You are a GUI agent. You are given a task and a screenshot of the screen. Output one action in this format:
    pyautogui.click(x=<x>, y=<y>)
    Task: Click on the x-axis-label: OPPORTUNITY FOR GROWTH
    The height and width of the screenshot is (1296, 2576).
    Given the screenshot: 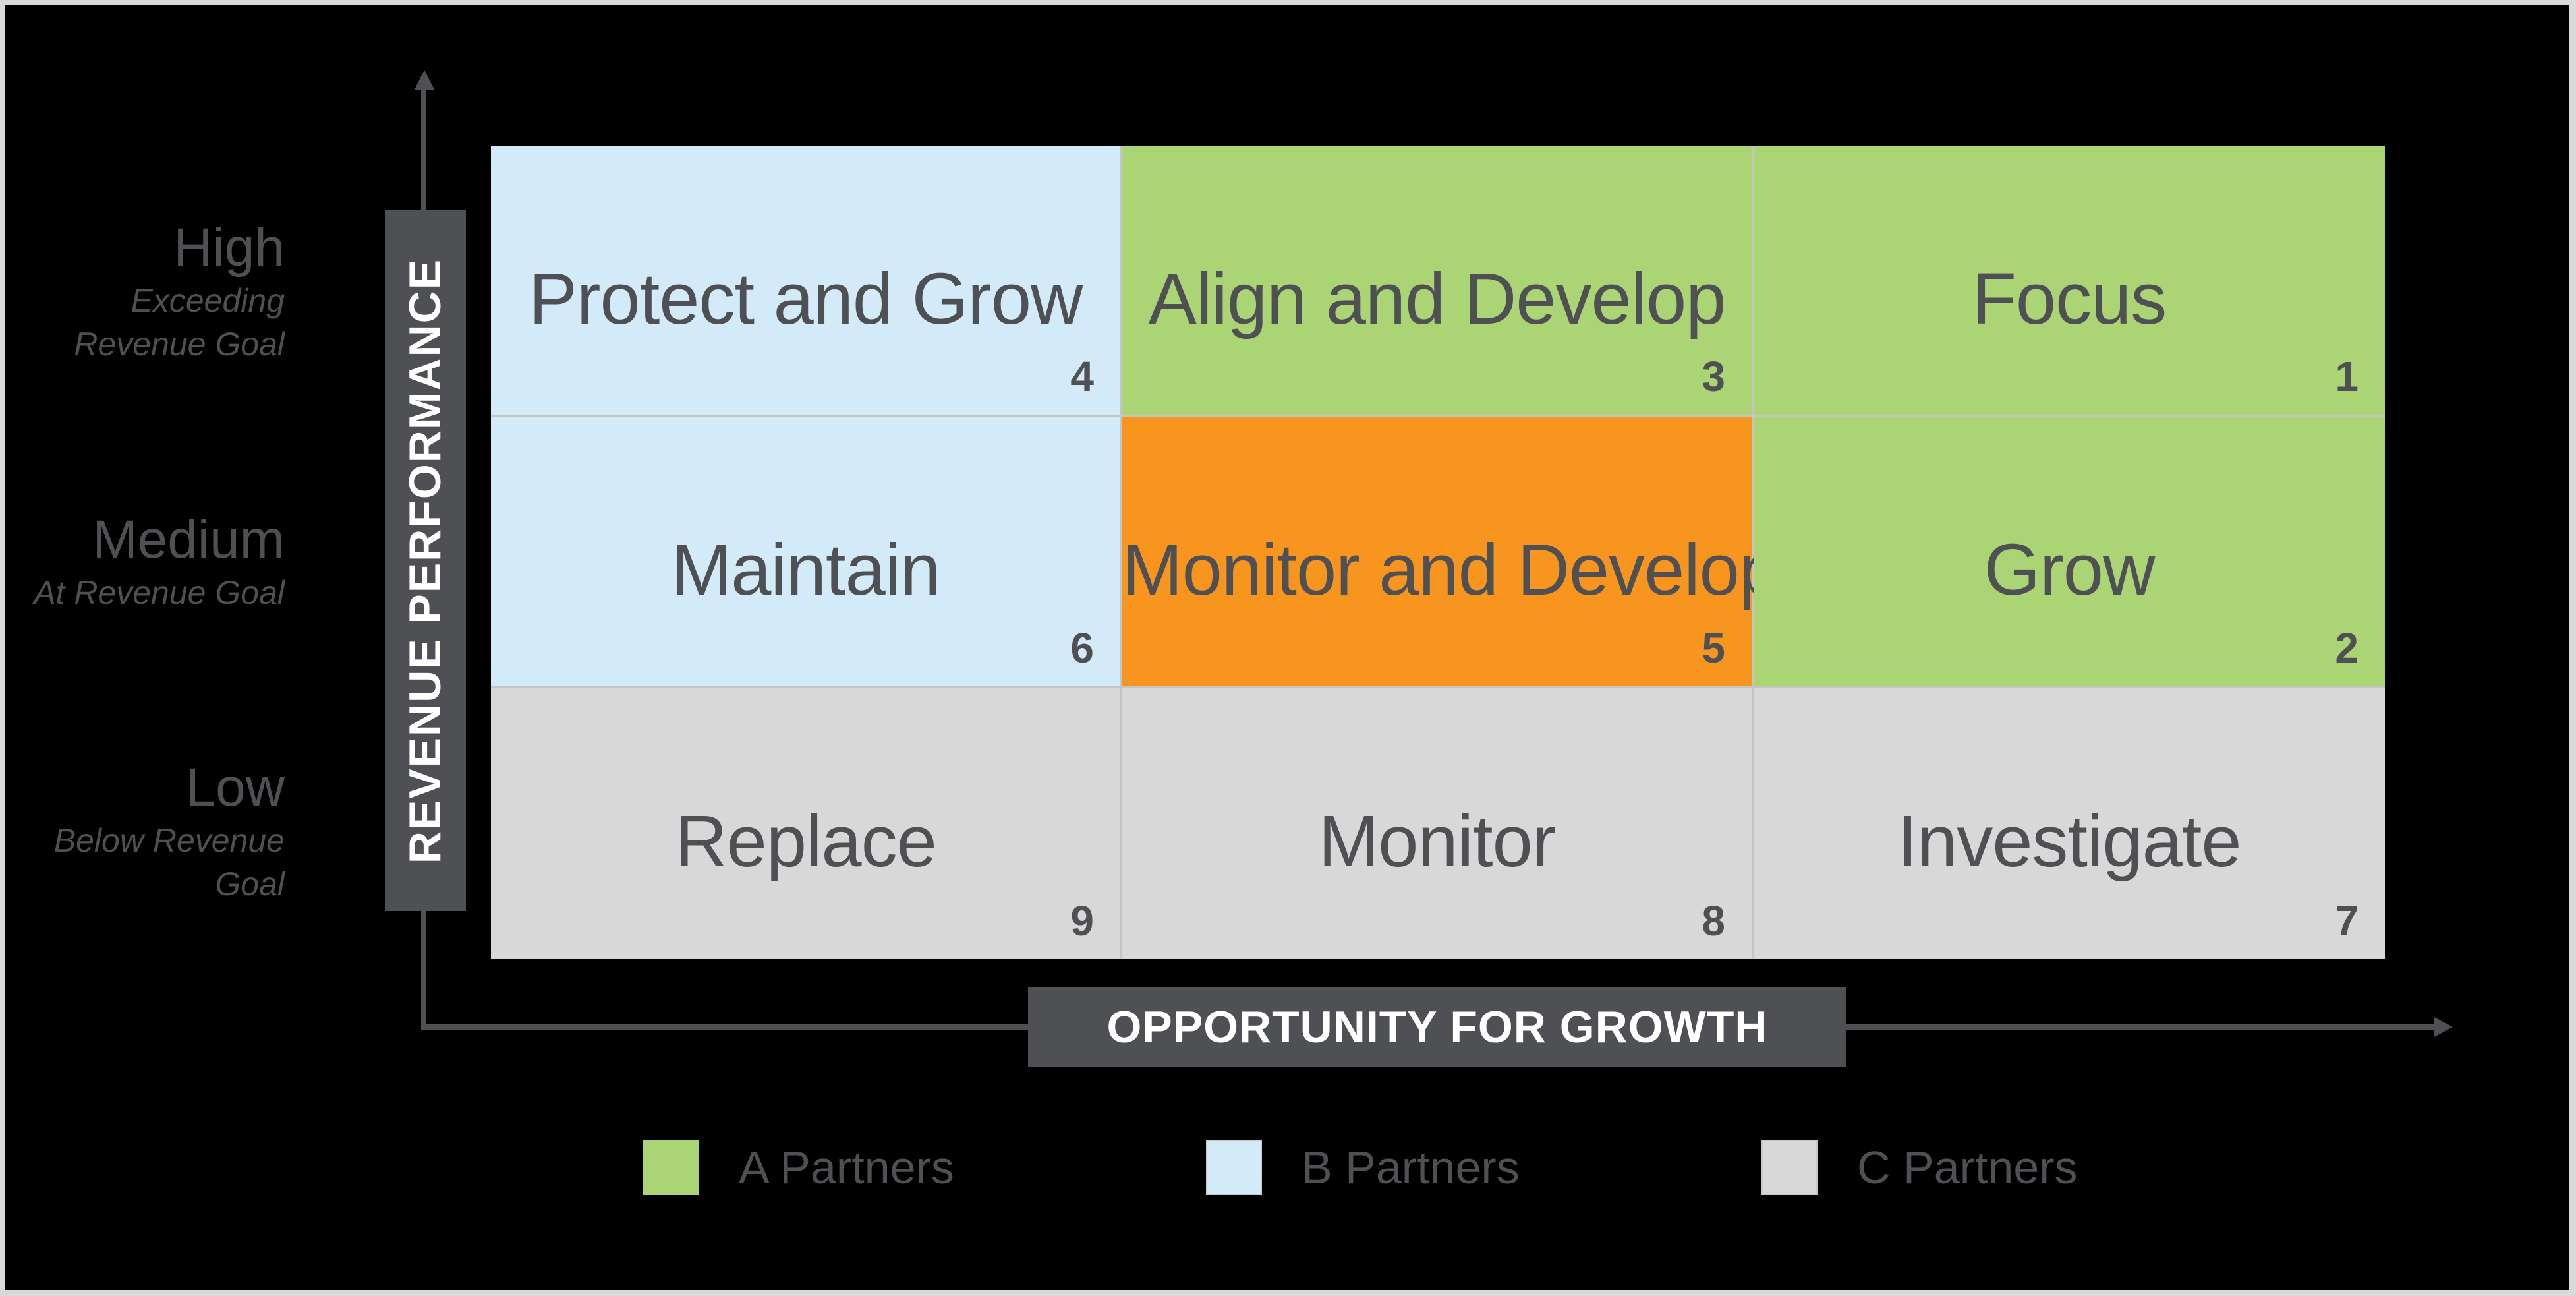 What is the action you would take?
    pyautogui.click(x=1437, y=1026)
    